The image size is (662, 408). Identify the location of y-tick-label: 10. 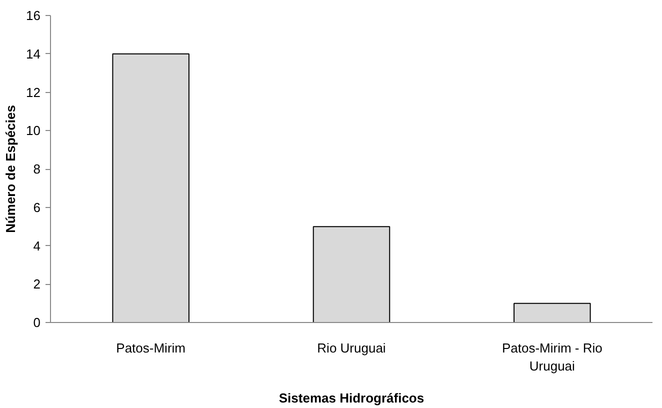
(33, 130).